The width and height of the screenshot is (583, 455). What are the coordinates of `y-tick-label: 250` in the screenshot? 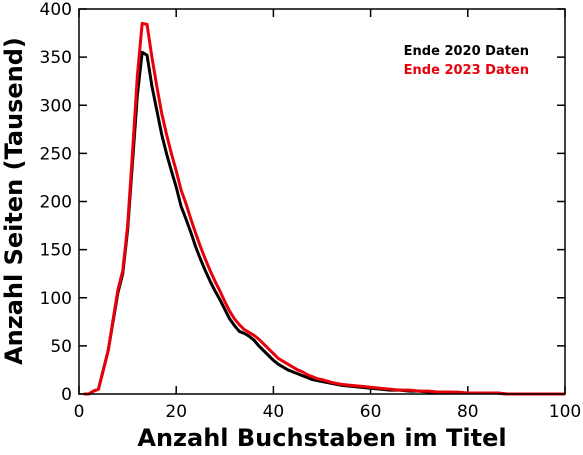 It's located at (56, 154).